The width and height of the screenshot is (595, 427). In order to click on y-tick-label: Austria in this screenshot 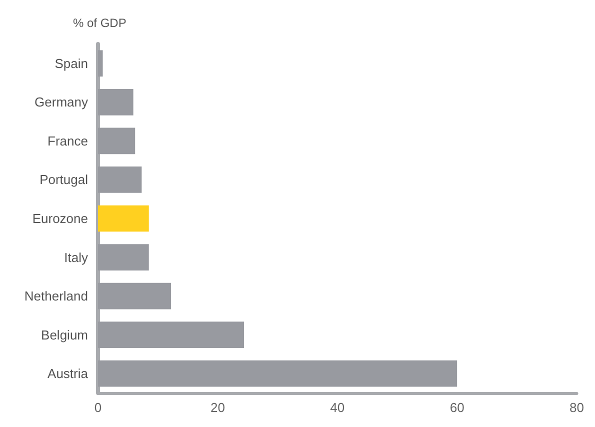, I will do `click(68, 374)`.